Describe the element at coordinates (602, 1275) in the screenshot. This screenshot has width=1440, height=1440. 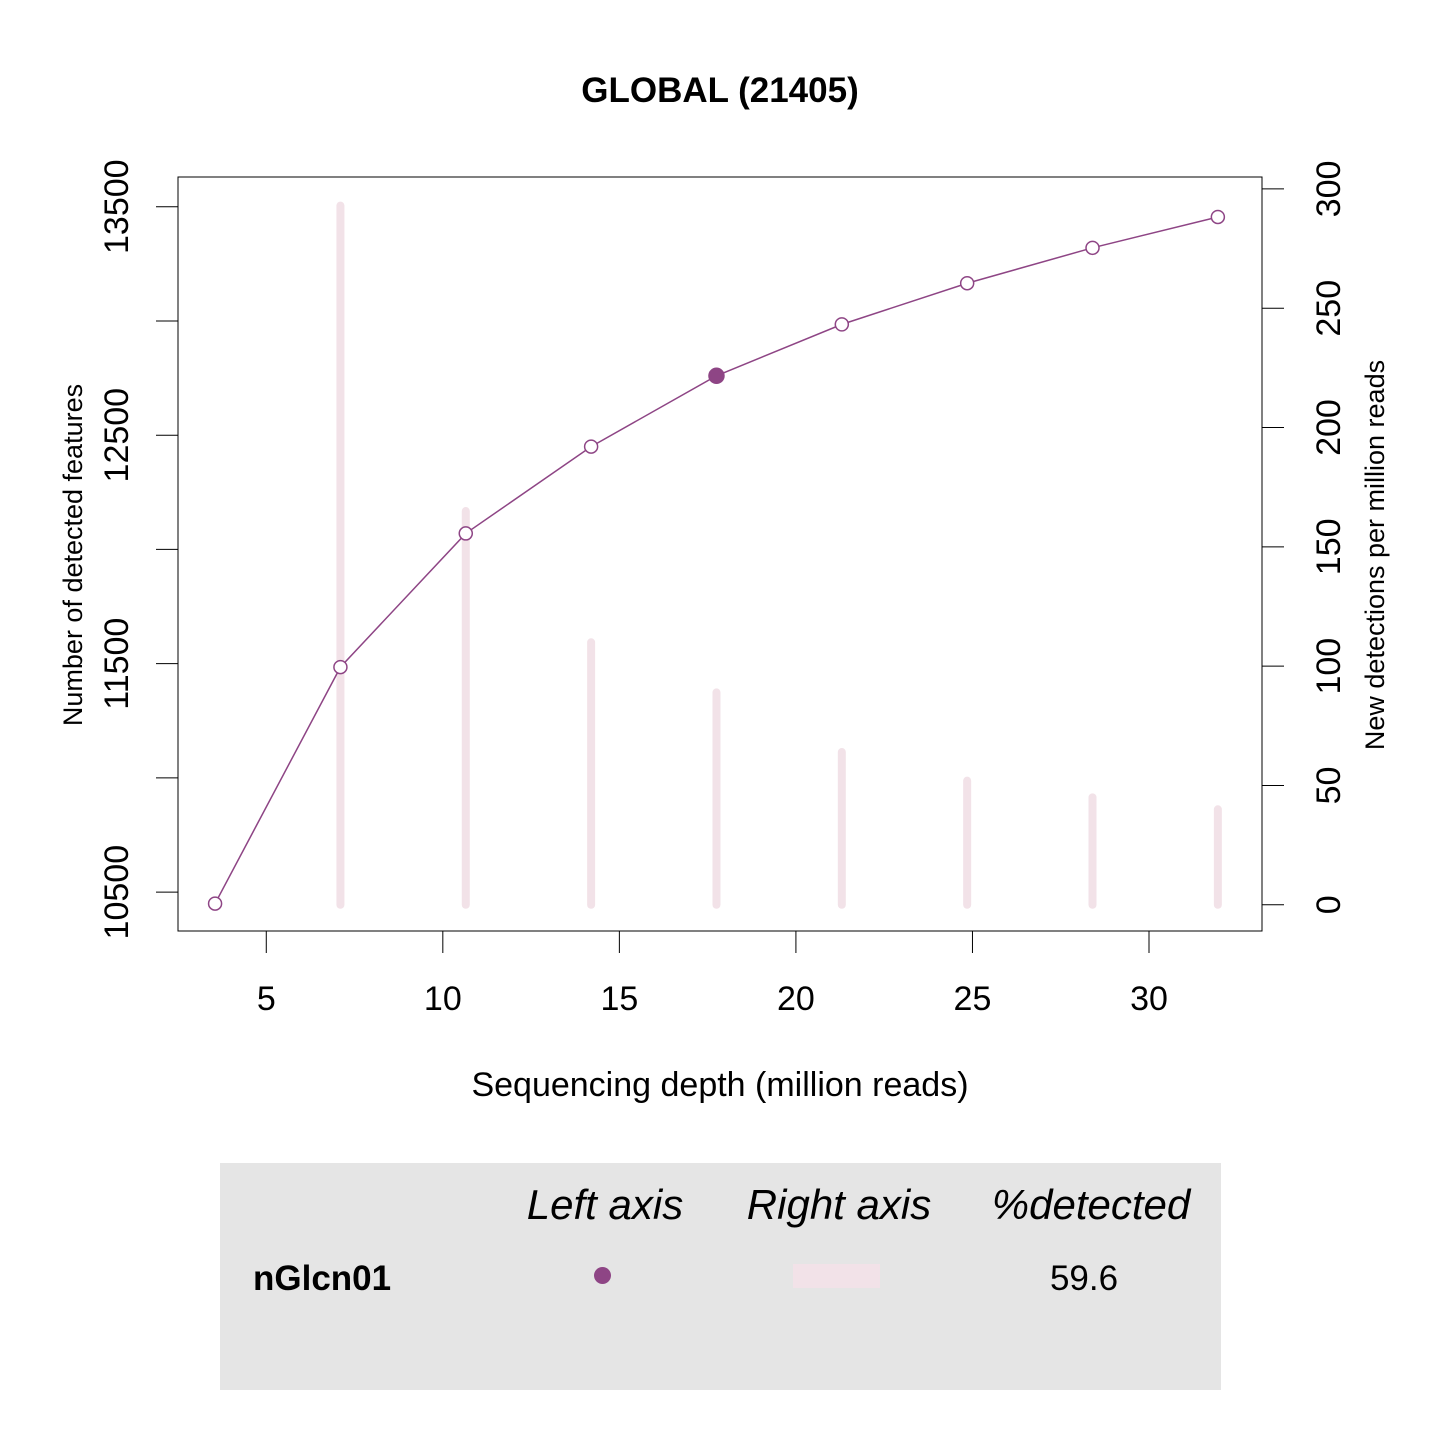
I see `legend-left-axis-marker` at that location.